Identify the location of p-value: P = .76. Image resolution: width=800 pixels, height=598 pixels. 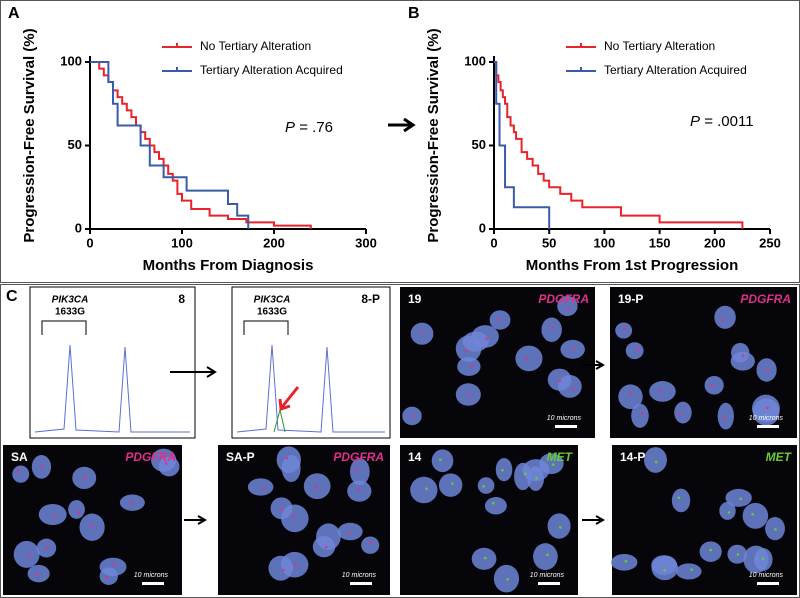
(309, 127).